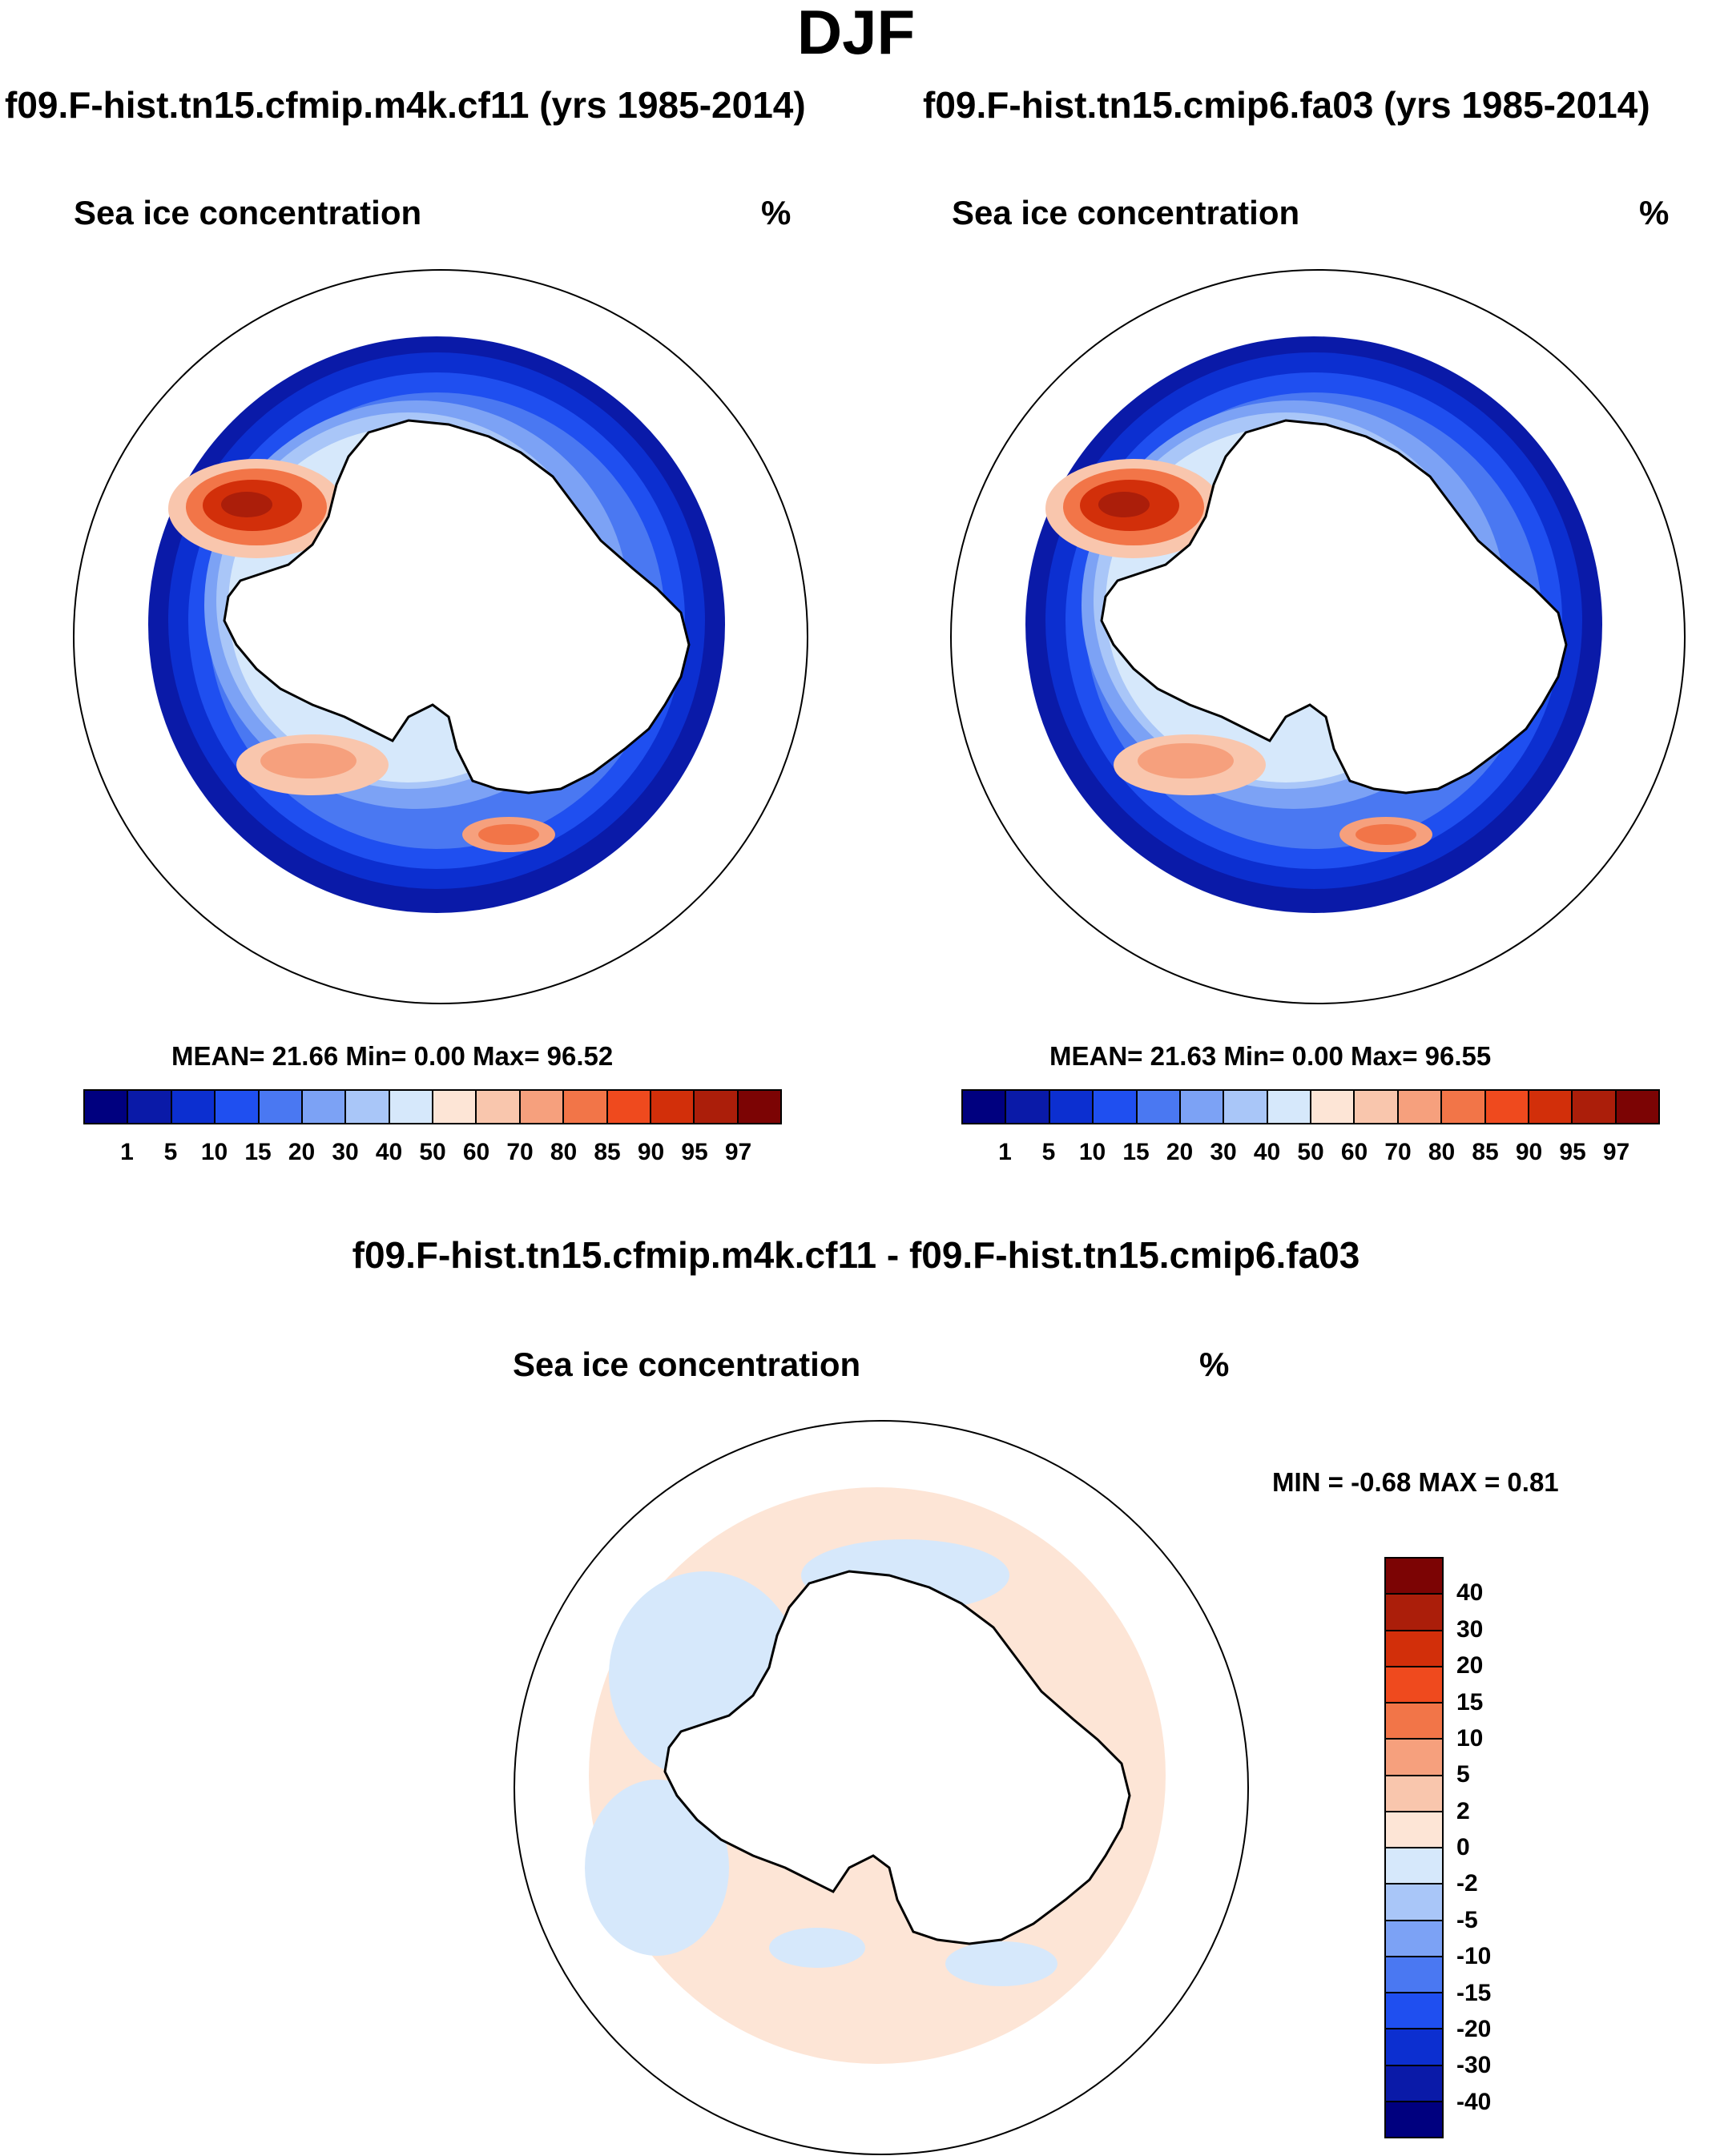 The image size is (1712, 2156). What do you see at coordinates (1474, 2028) in the screenshot?
I see `colorbar-tick-label: -20` at bounding box center [1474, 2028].